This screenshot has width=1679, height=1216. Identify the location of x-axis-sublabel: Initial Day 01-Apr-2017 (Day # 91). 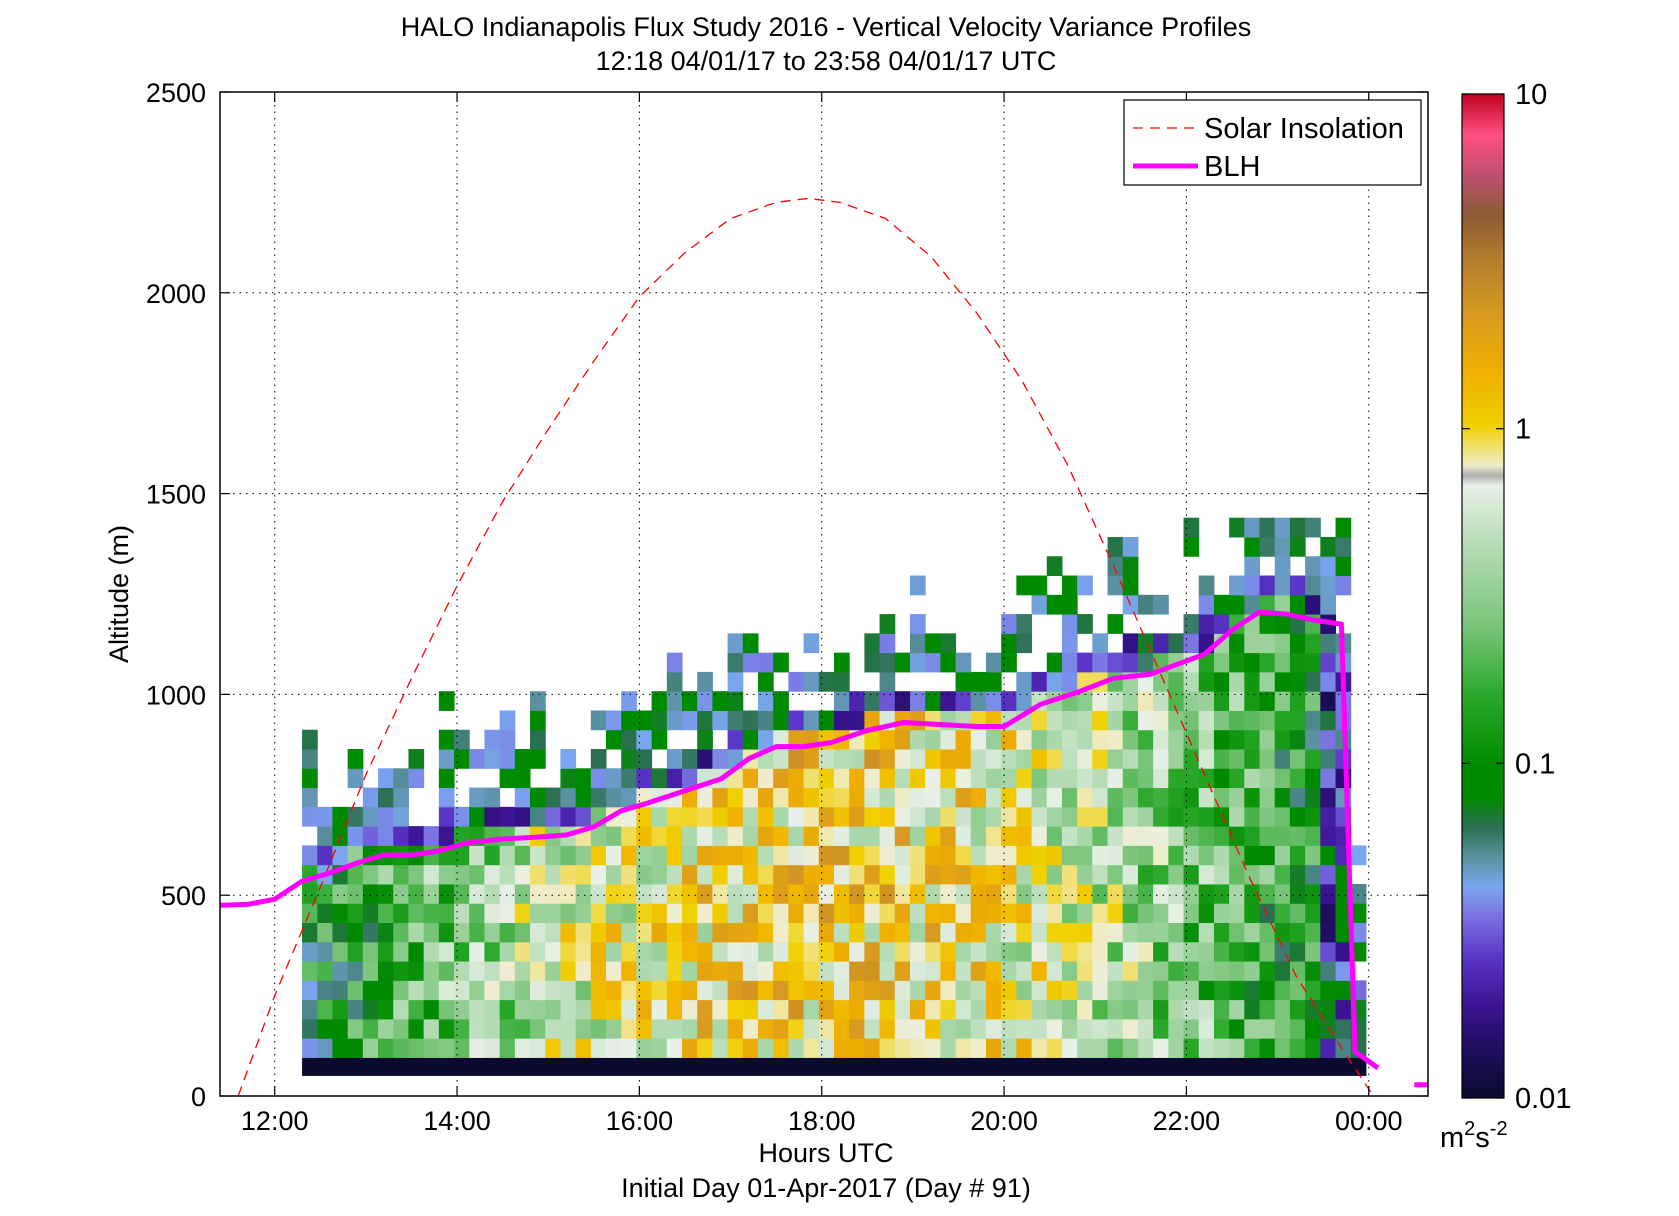
(826, 1188).